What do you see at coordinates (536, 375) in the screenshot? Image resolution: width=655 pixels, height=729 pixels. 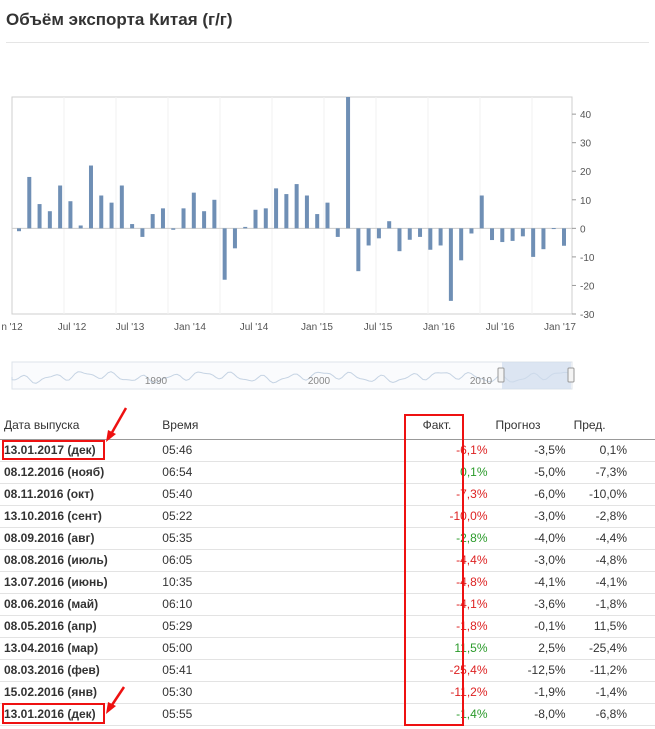 I see `navigator-selection` at bounding box center [536, 375].